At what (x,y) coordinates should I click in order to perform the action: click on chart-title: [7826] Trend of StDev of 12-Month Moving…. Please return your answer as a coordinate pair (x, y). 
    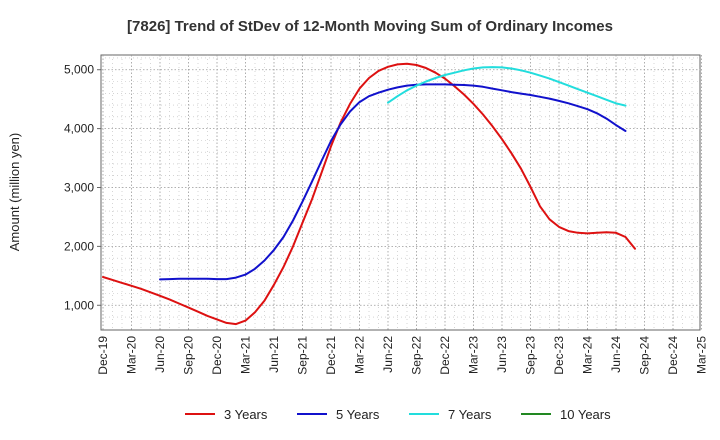
    Looking at the image, I should click on (370, 26).